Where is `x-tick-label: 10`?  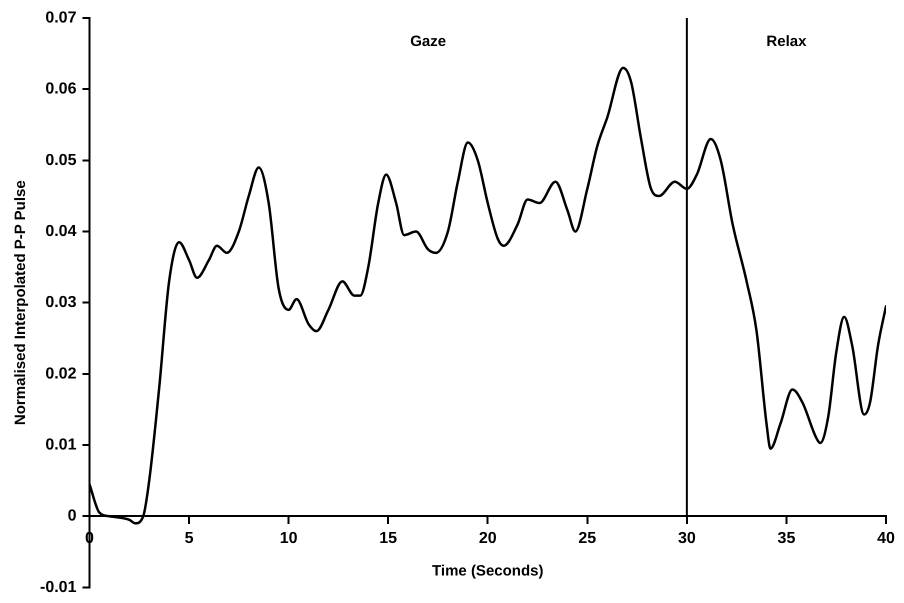 x-tick-label: 10 is located at coordinates (289, 539).